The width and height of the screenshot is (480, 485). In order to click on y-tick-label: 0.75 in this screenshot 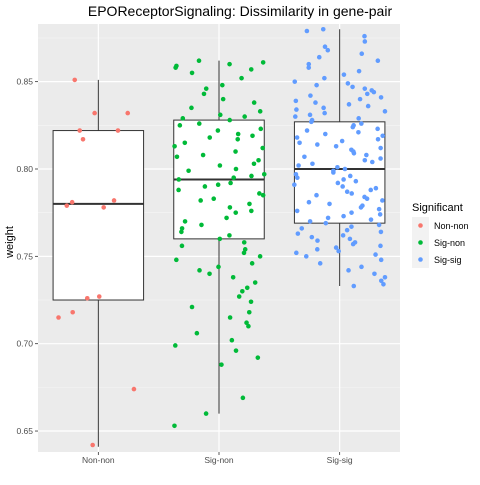, I will do `click(24, 256)`.